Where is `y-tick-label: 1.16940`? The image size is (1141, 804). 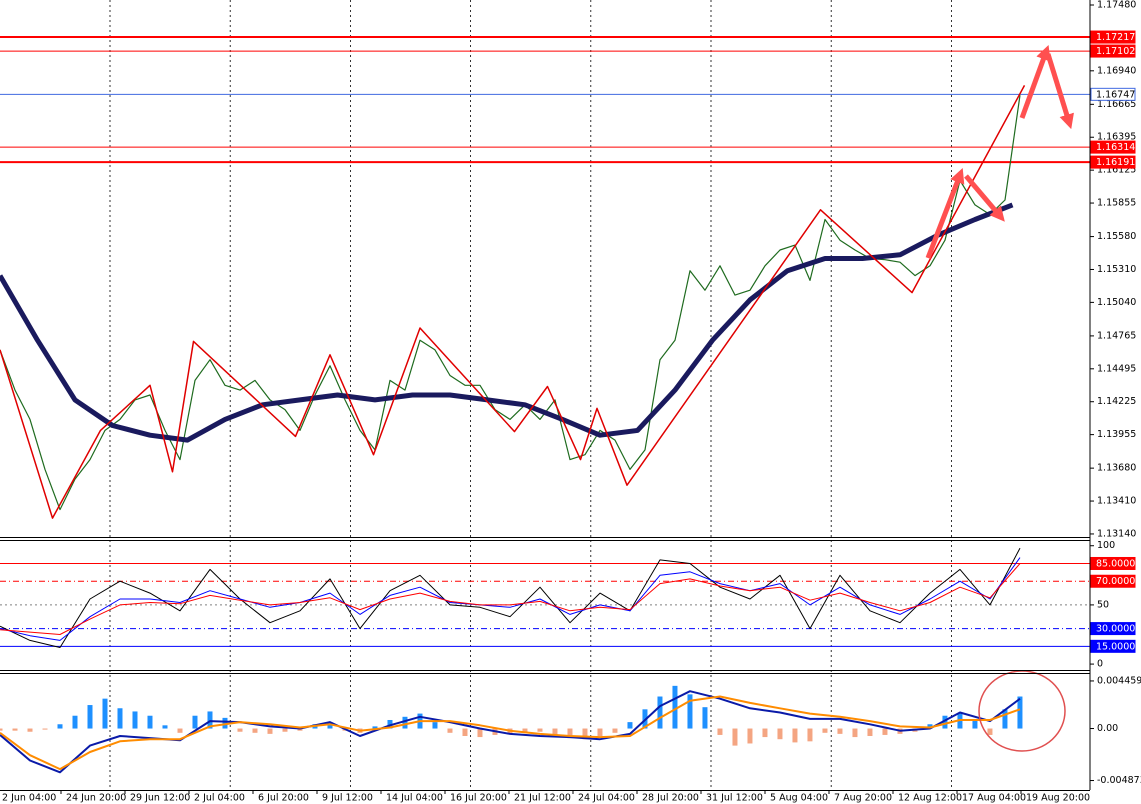 y-tick-label: 1.16940 is located at coordinates (1116, 70).